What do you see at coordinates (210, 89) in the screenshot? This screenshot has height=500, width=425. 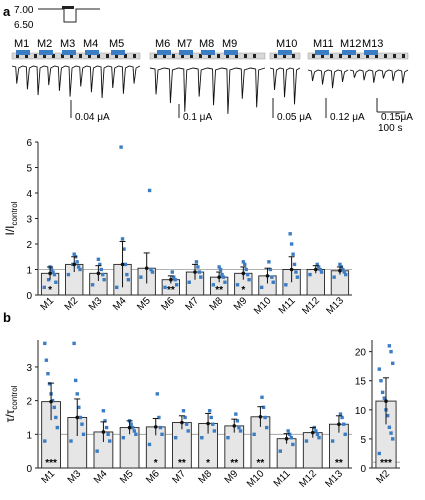 I see `current-traces` at bounding box center [210, 89].